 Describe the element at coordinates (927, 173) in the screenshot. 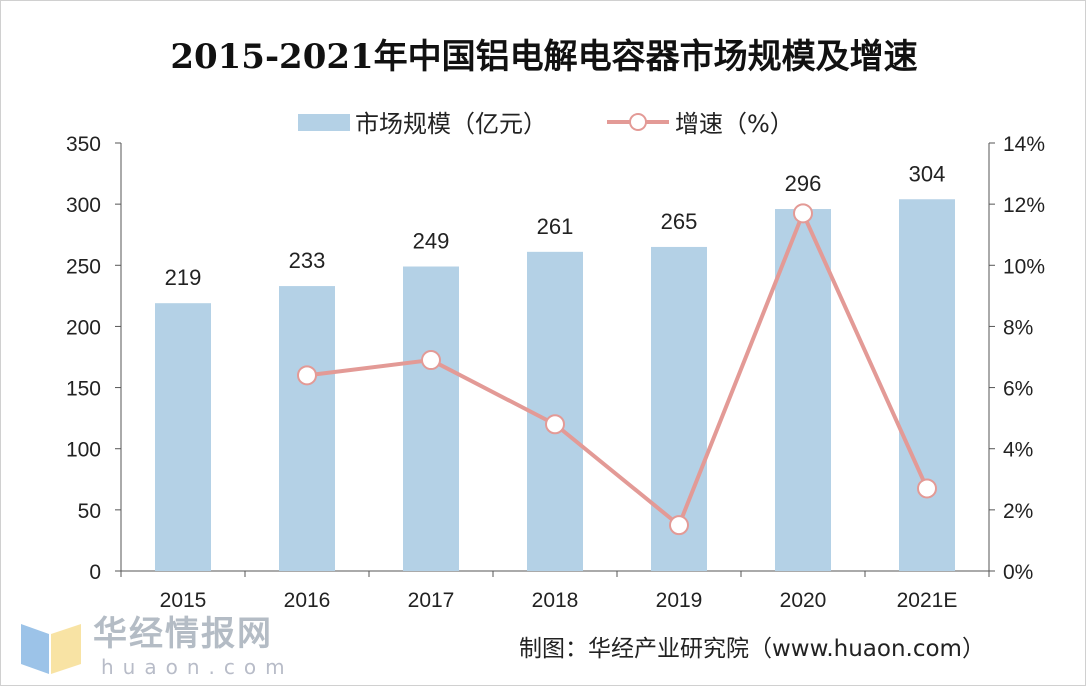

I see `bar-data-label: 304` at that location.